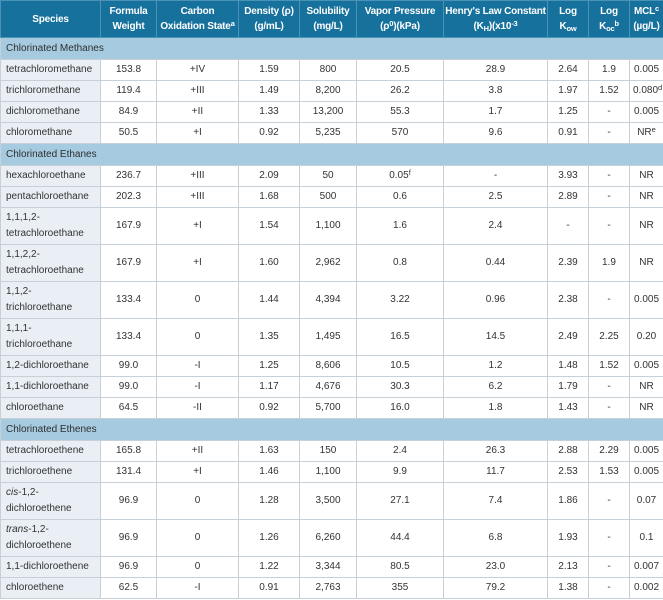  What do you see at coordinates (269, 588) in the screenshot?
I see `value-cell: 0.91` at bounding box center [269, 588].